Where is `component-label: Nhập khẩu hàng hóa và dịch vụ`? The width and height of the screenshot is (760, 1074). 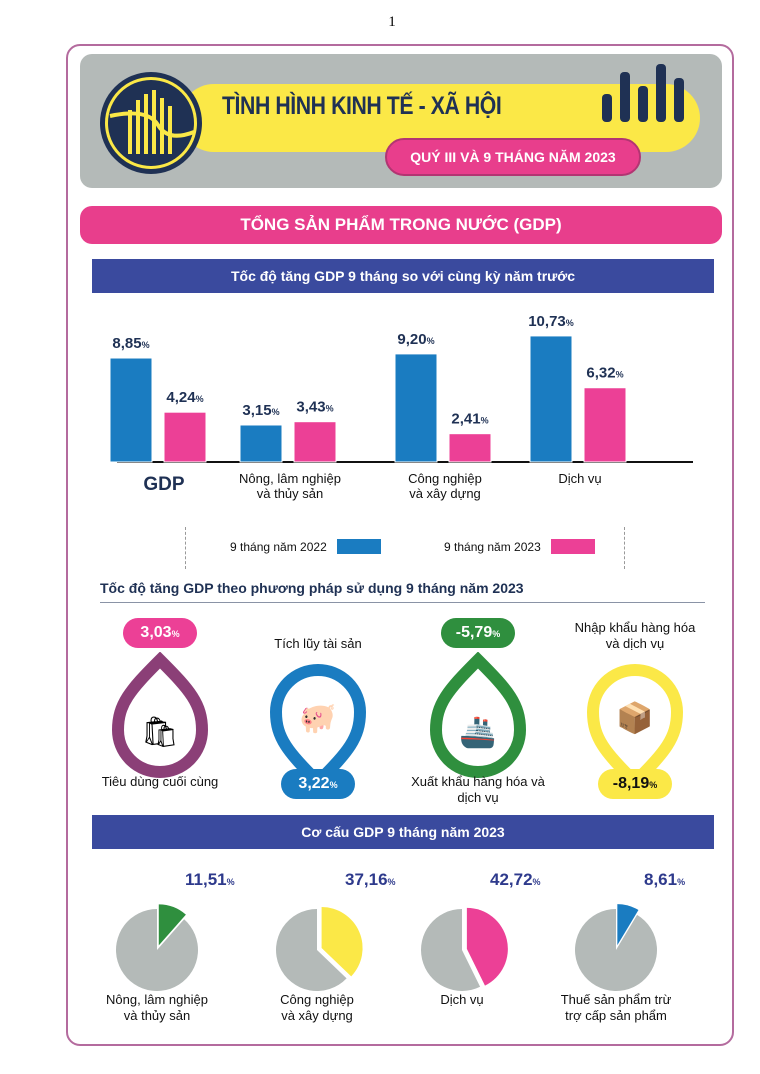 component-label: Nhập khẩu hàng hóa và dịch vụ is located at coordinates (635, 635).